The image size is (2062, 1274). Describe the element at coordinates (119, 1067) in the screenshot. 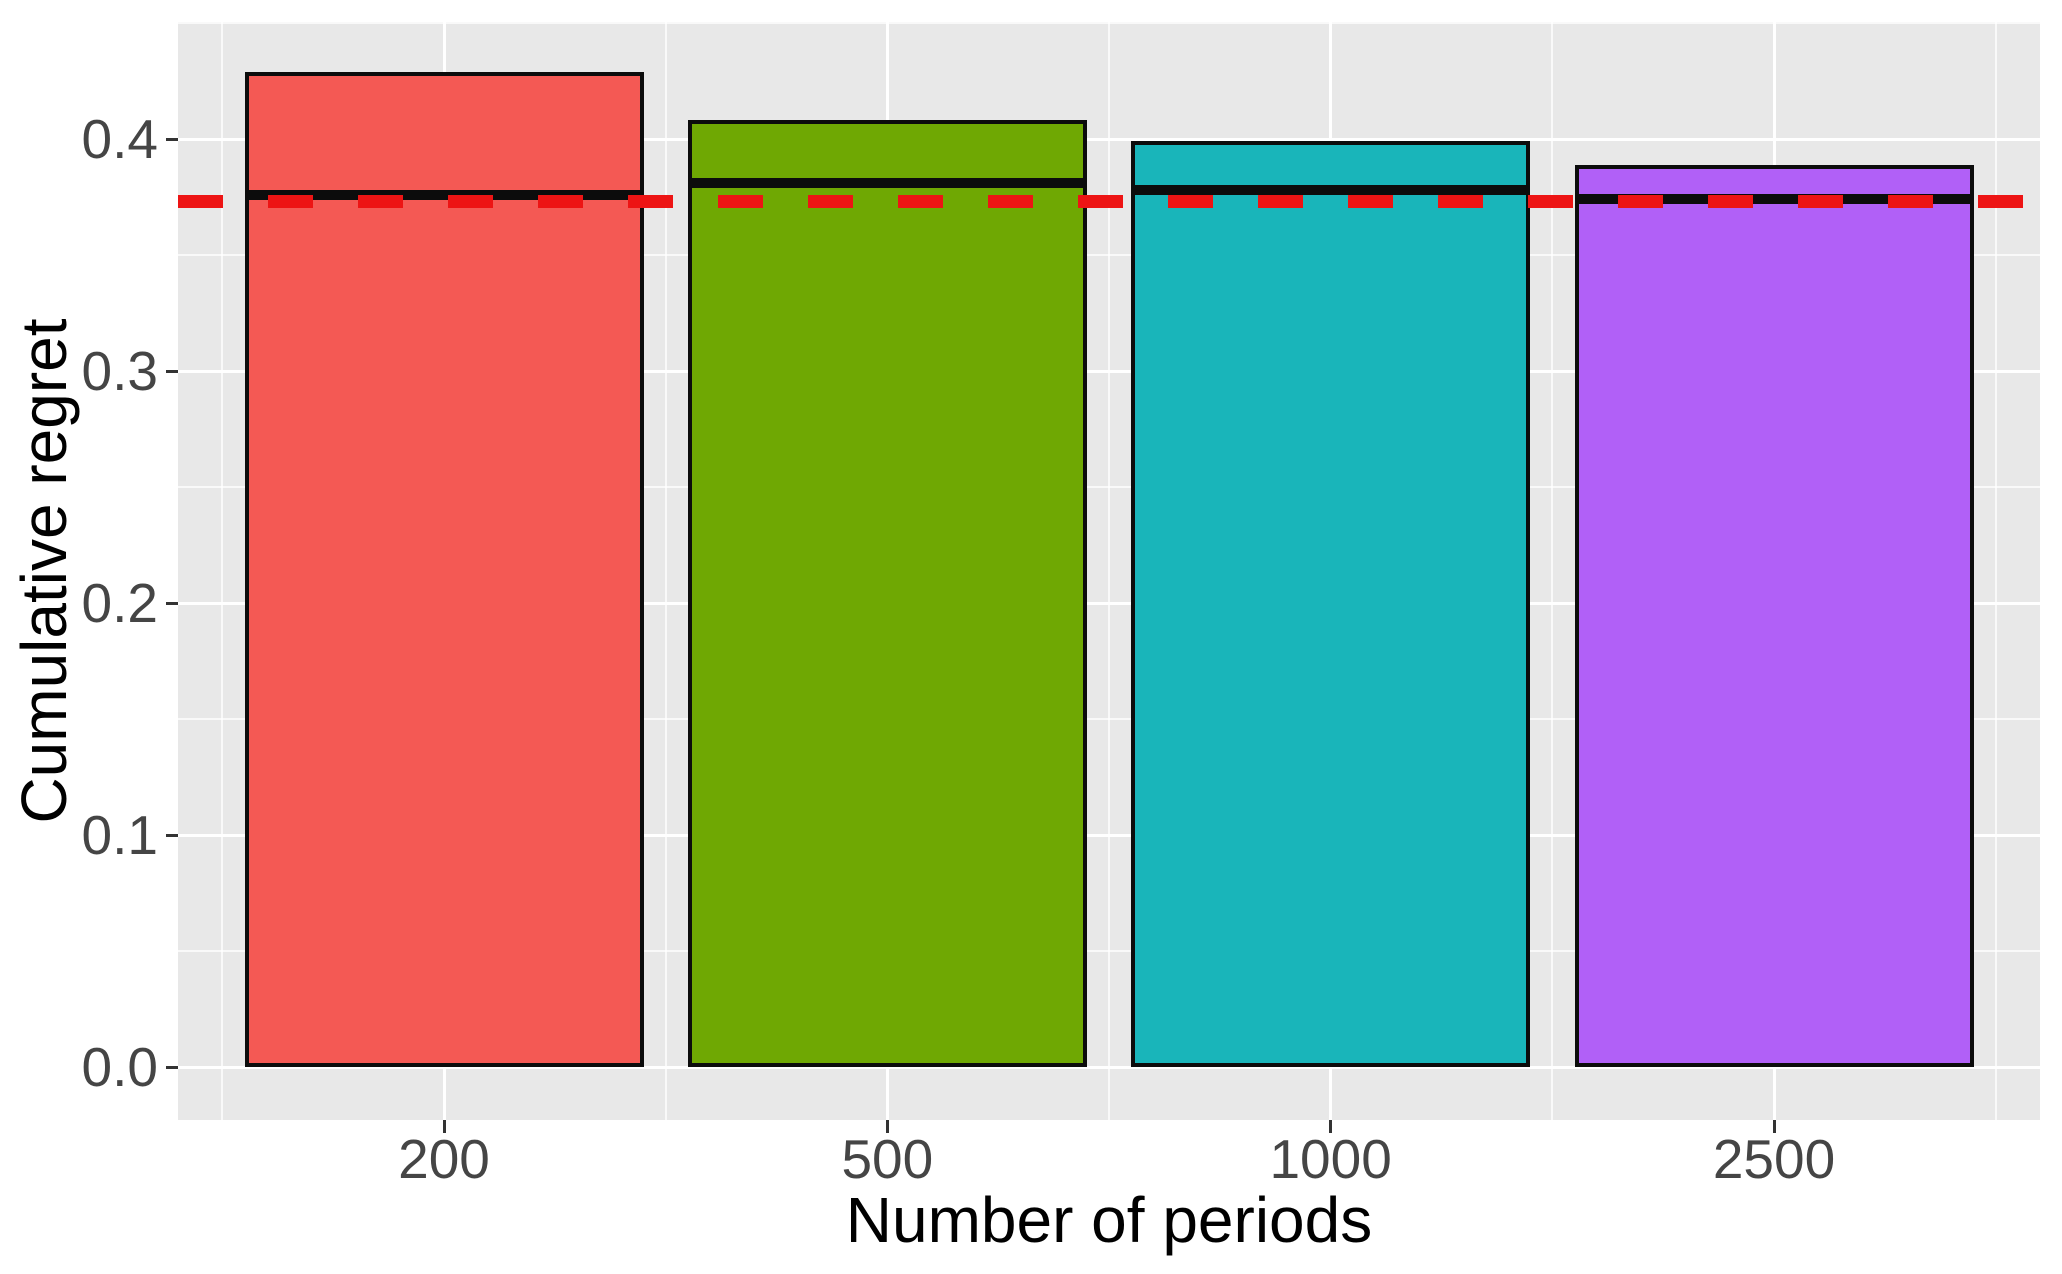

I see `y-tick-label: 0.0` at that location.